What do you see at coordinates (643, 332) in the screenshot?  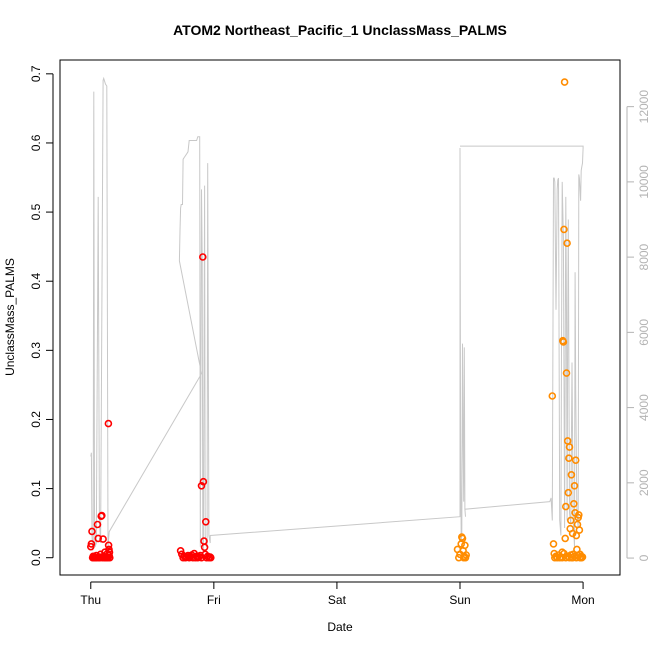 I see `y-right-tick-label: 6000` at bounding box center [643, 332].